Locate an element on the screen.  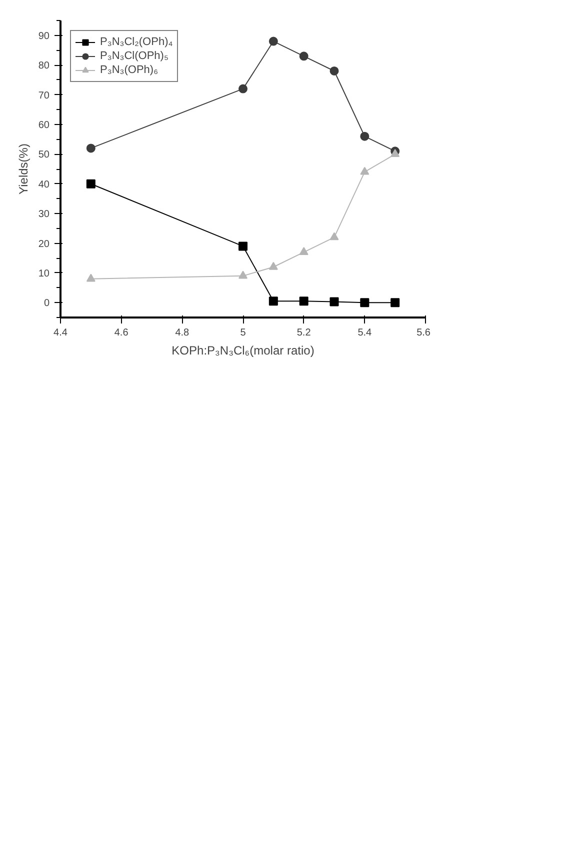
y-tick-label: 40 is located at coordinates (44, 184).